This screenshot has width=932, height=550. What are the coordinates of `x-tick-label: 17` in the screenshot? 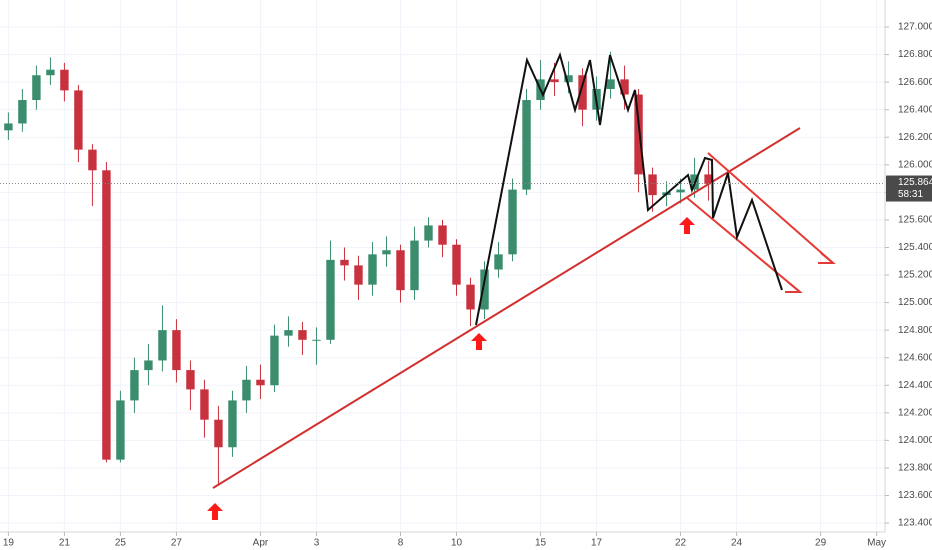 It's located at (597, 543).